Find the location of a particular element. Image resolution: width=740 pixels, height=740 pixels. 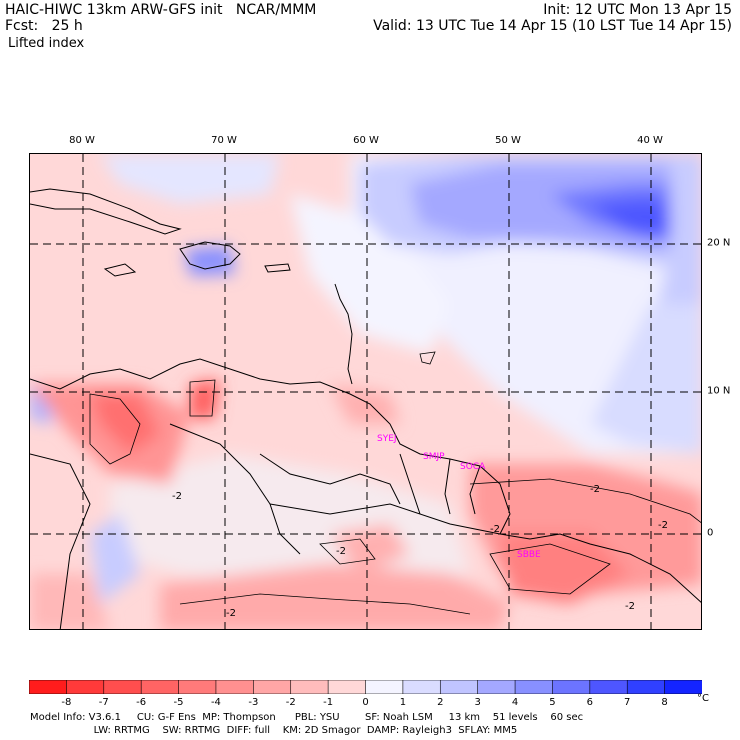

site-label-soca: SOCA is located at coordinates (473, 467).